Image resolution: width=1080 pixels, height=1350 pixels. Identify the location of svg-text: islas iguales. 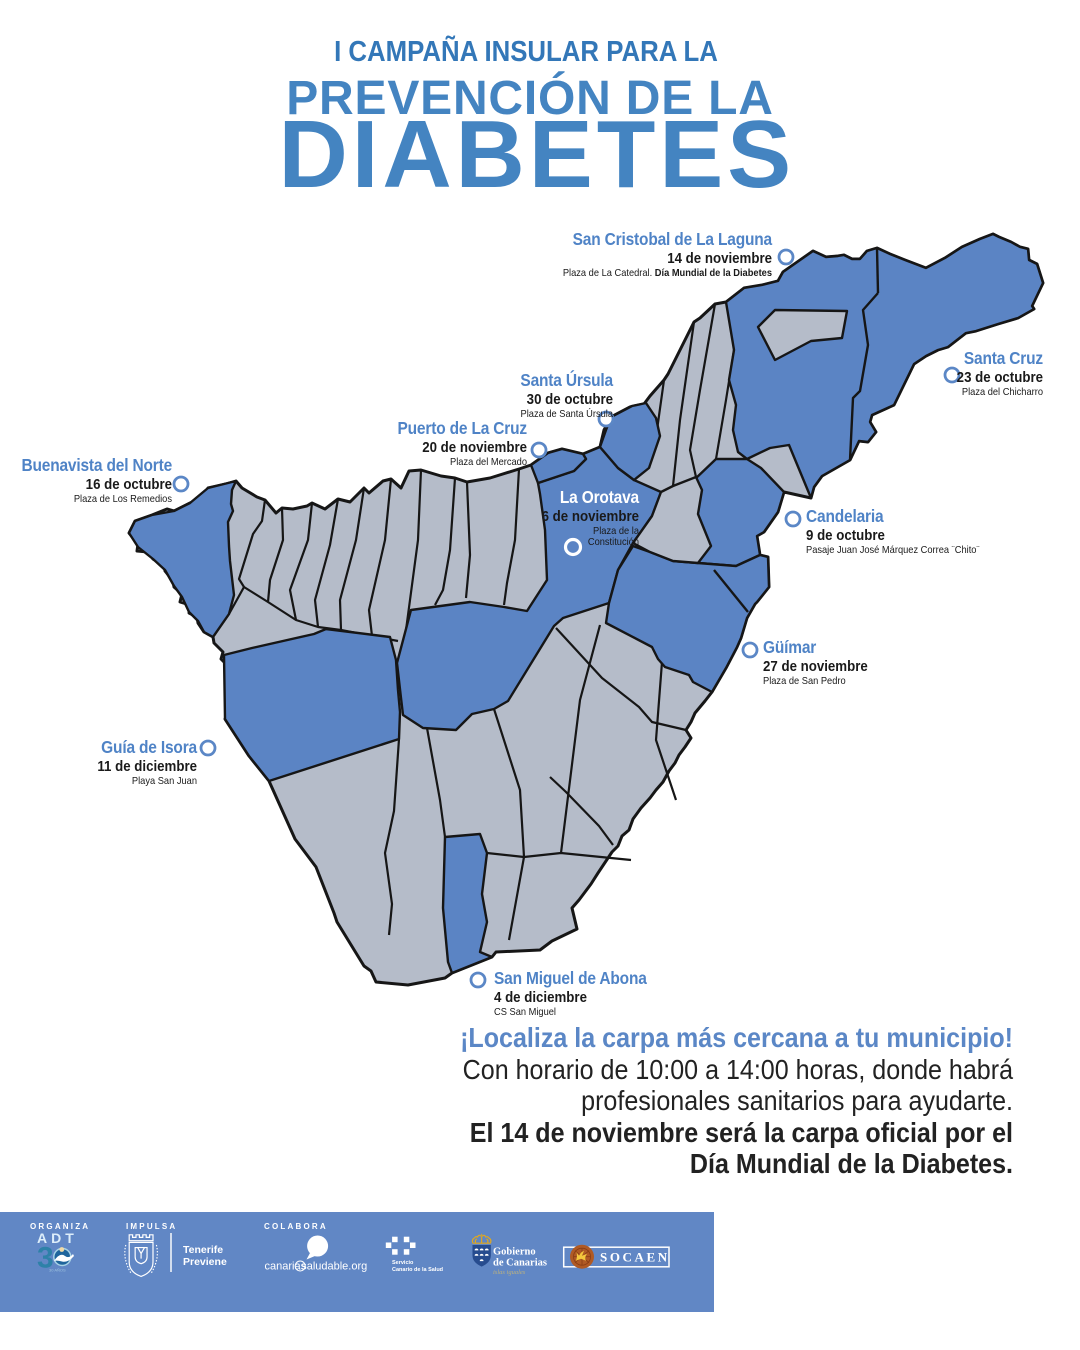
(509, 1272).